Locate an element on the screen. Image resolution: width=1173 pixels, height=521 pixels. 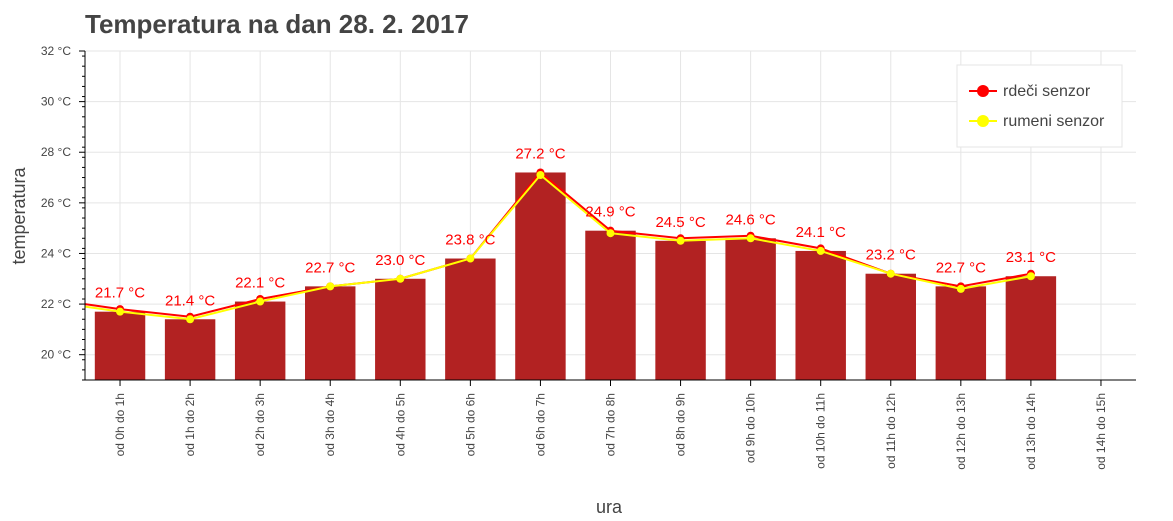
y-tick-label: 24 °C is located at coordinates (56, 253).